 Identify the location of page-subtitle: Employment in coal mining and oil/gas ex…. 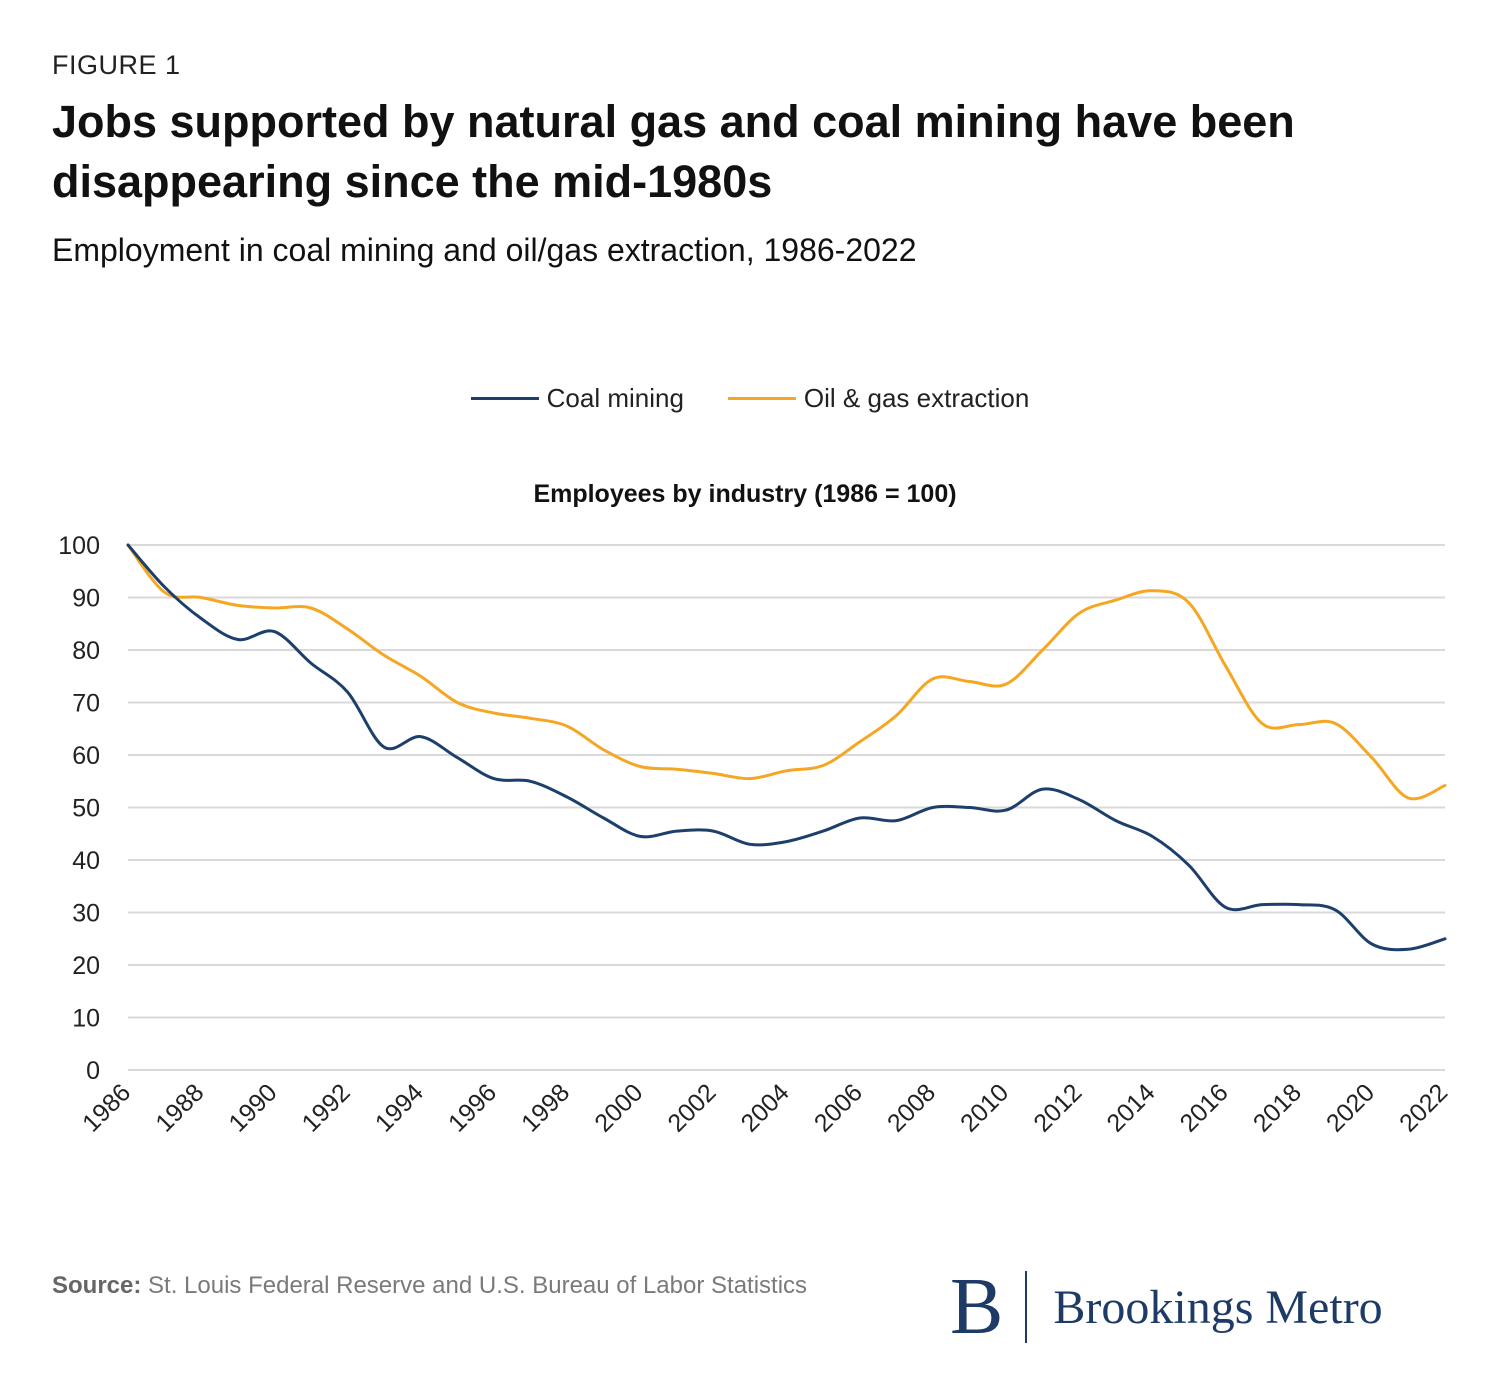
(484, 250).